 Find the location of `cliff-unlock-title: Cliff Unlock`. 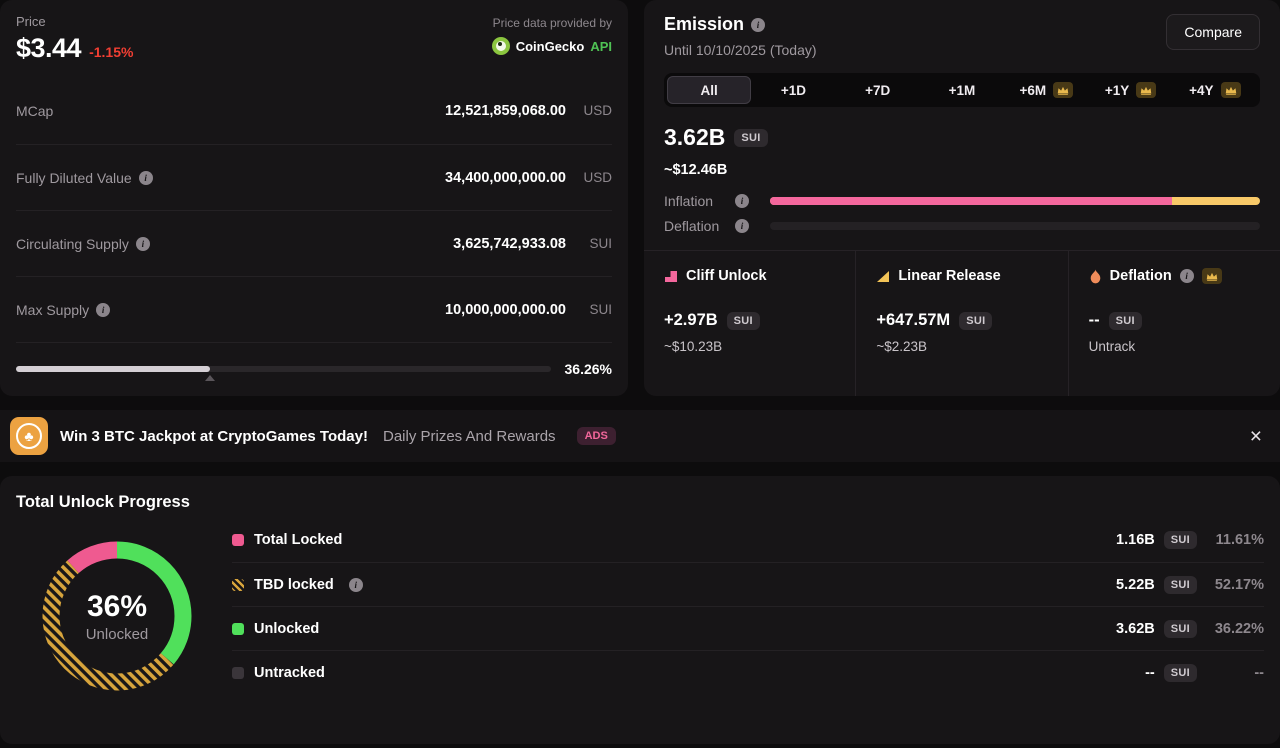

cliff-unlock-title: Cliff Unlock is located at coordinates (726, 276).